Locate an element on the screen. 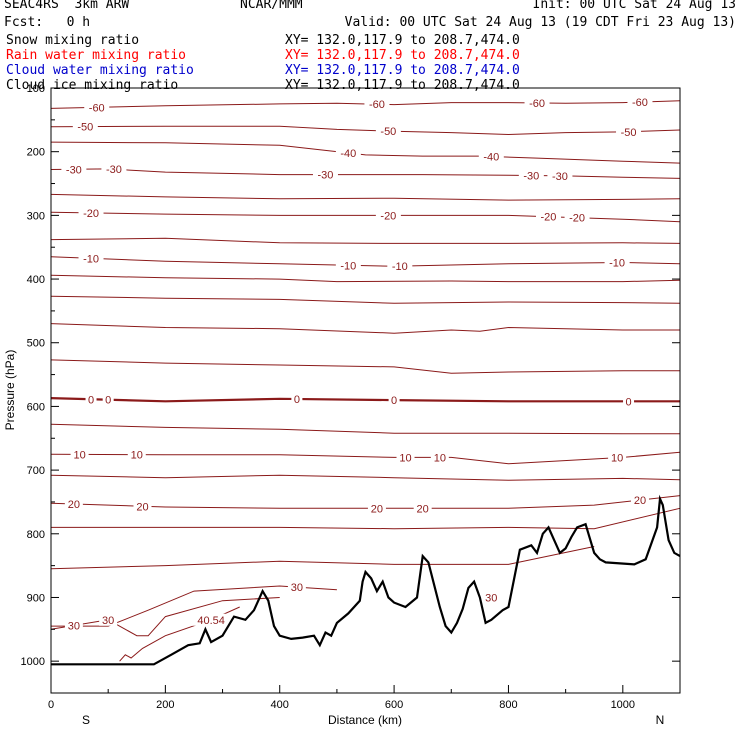  x-end-label-right: N is located at coordinates (660, 720).